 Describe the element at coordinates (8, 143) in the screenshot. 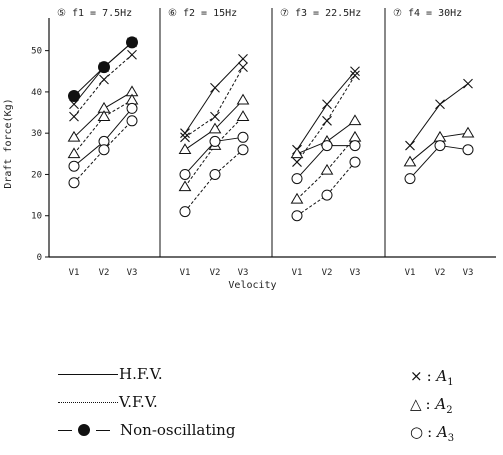

I see `y-axis-label: Draft force(Kg)` at that location.